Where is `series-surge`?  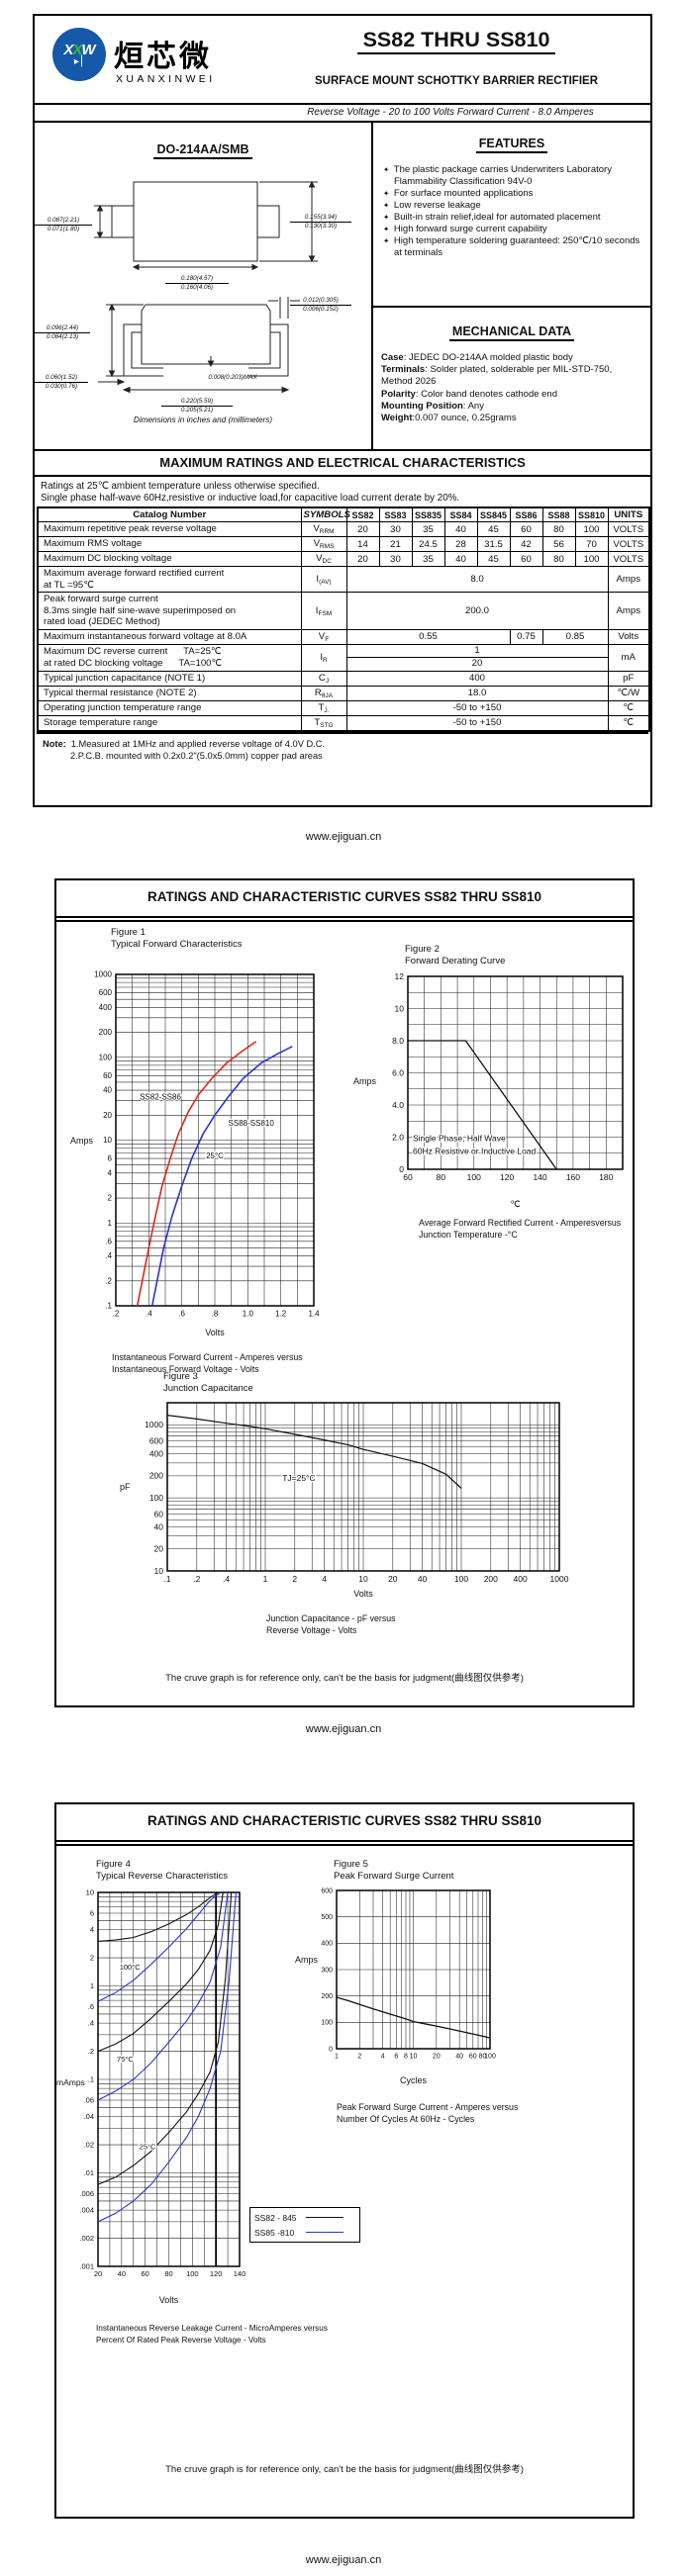 series-surge is located at coordinates (413, 2017).